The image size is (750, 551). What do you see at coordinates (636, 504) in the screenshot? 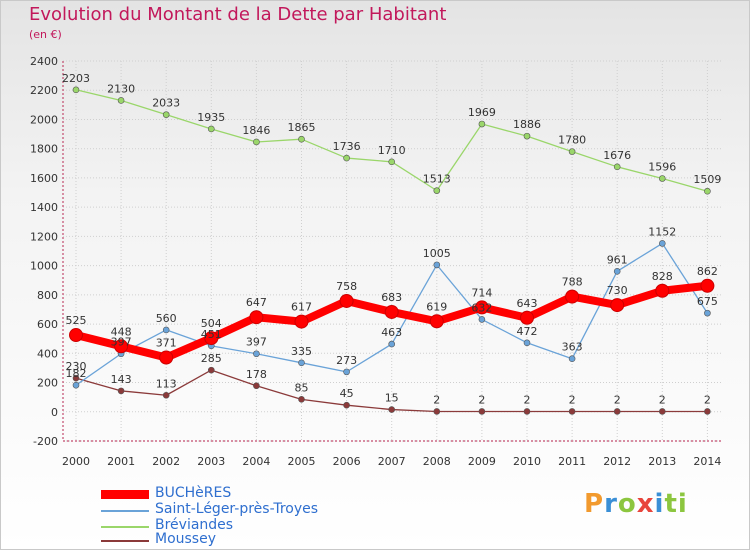
I see `proxiti-logo: Proxiti` at bounding box center [636, 504].